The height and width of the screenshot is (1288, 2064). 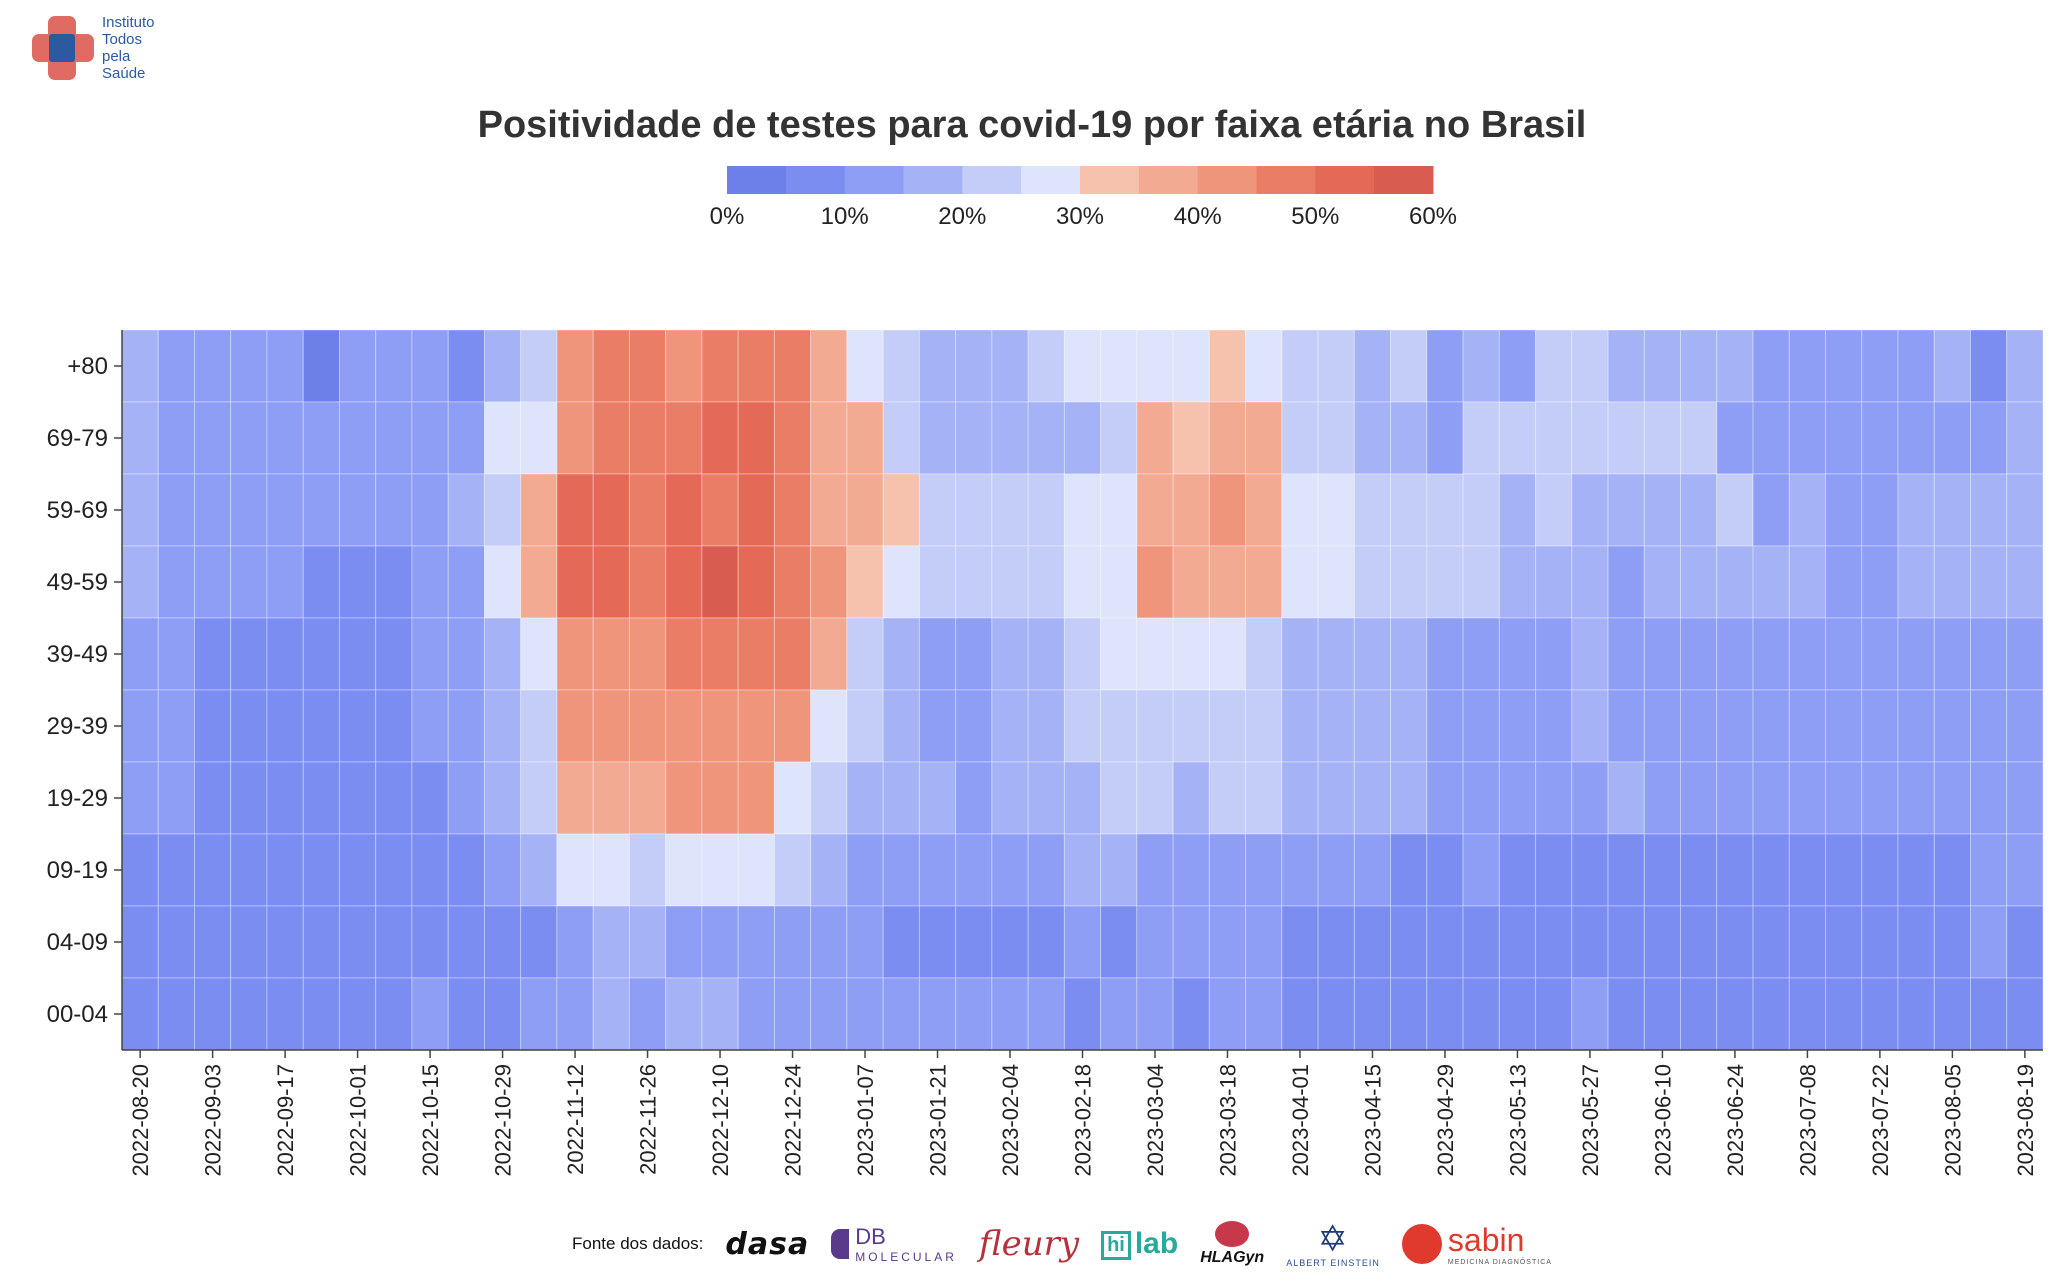 What do you see at coordinates (77, 654) in the screenshot?
I see `y-tick-label: 39-49` at bounding box center [77, 654].